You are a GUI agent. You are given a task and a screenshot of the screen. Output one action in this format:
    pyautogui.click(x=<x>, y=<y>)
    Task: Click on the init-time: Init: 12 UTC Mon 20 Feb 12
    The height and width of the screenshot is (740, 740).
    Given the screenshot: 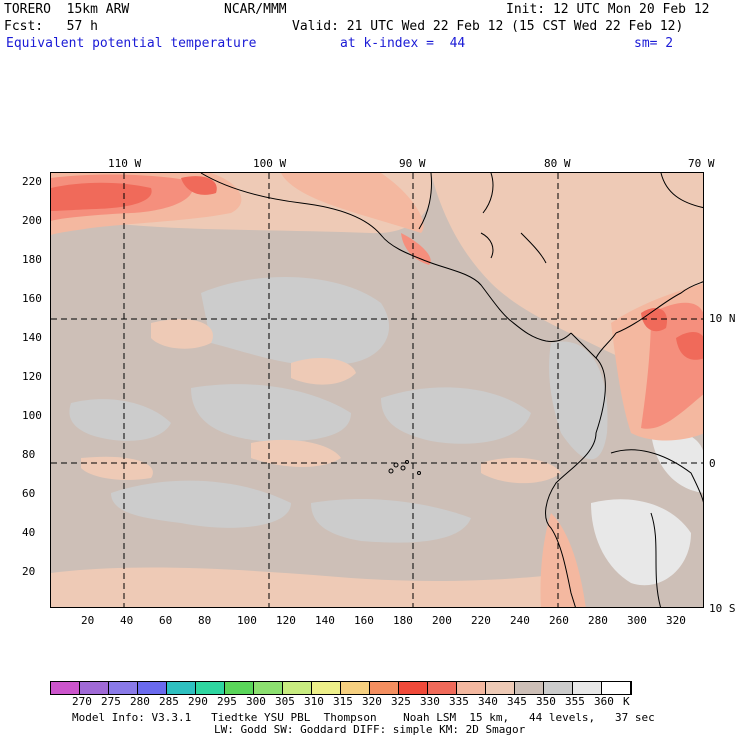 What is the action you would take?
    pyautogui.click(x=608, y=9)
    